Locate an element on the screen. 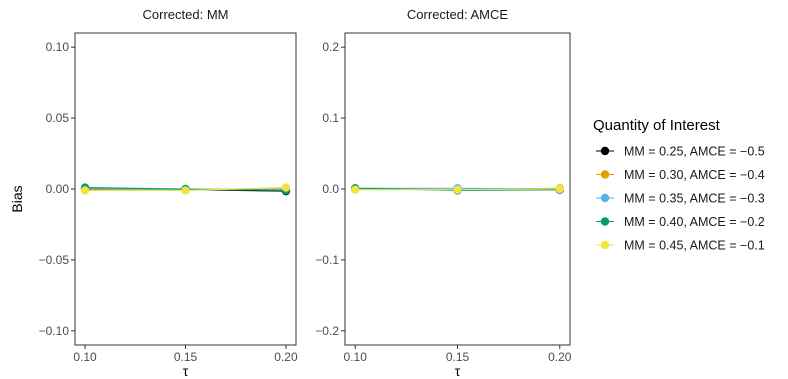 This screenshot has width=788, height=379. panel-title: Corrected: AMCE is located at coordinates (457, 14).